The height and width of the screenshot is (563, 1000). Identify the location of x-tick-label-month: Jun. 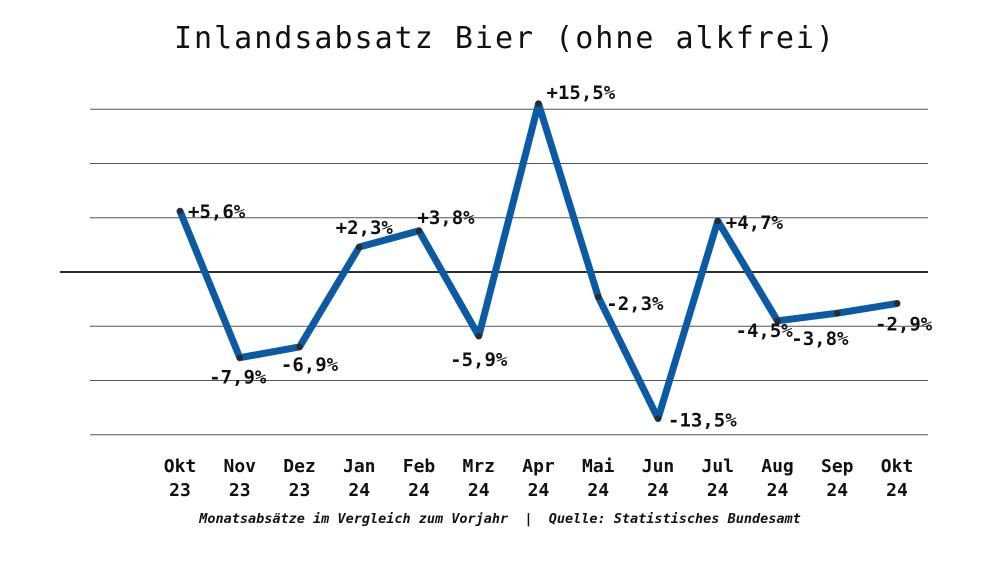
(658, 466).